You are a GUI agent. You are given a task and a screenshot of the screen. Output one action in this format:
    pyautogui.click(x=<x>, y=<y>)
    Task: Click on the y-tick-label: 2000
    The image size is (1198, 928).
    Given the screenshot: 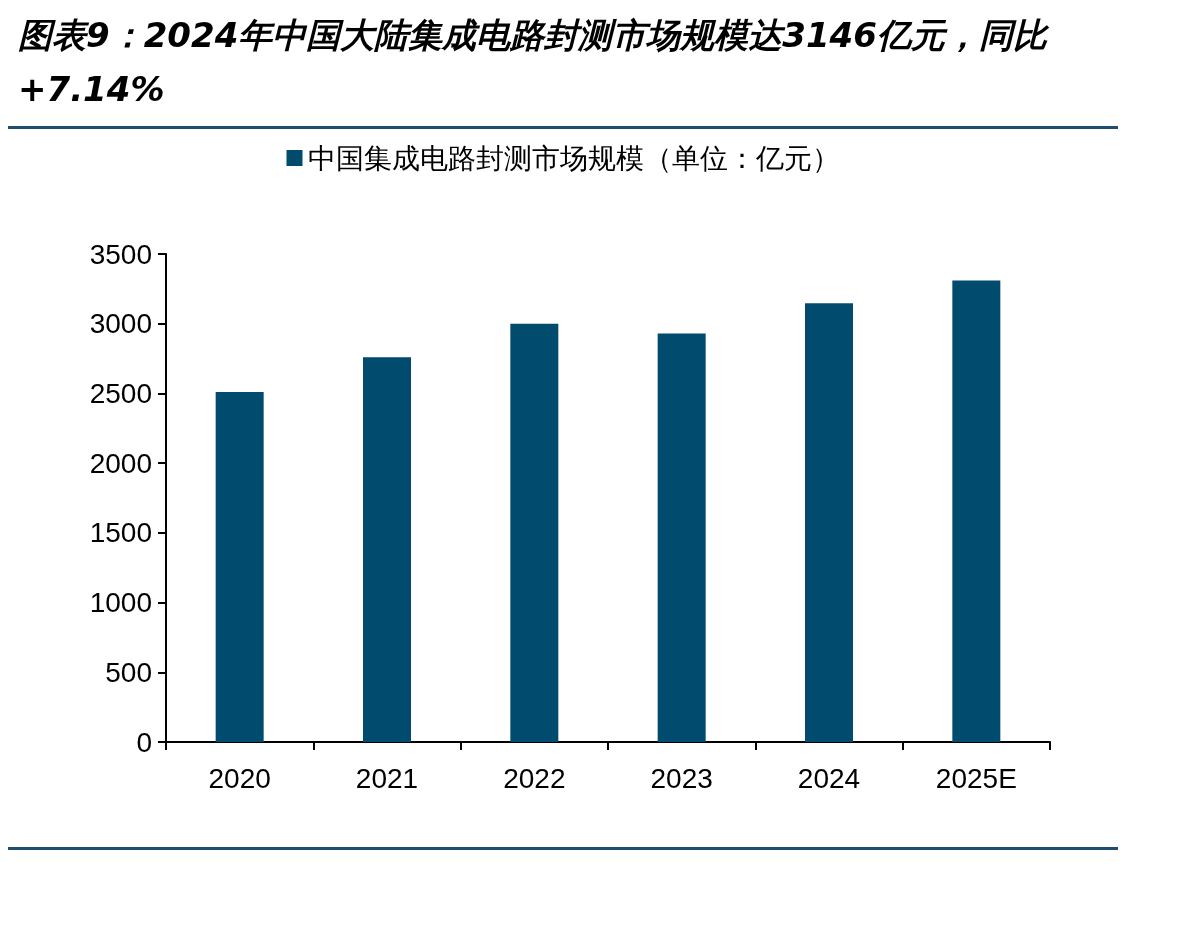 What is the action you would take?
    pyautogui.click(x=120, y=463)
    